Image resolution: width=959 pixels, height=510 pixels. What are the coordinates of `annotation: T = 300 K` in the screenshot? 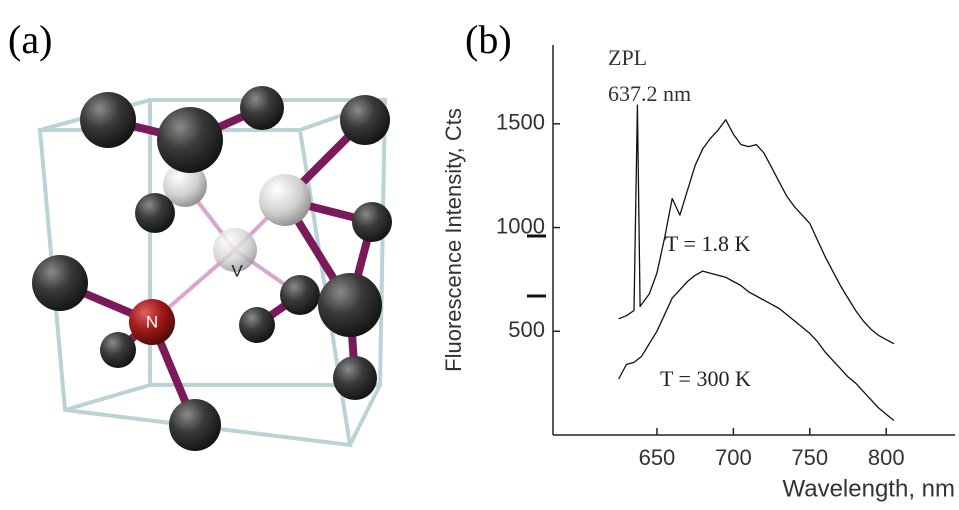 It's located at (705, 378).